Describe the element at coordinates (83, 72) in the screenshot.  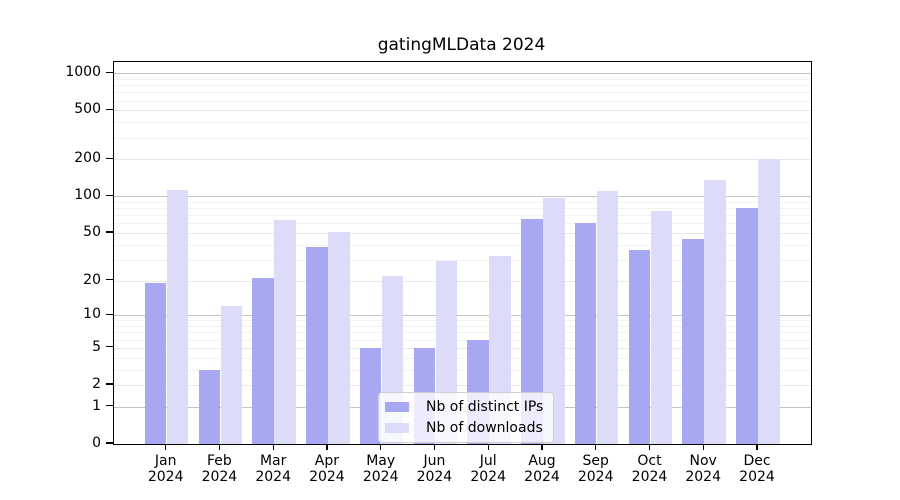
I see `y-tick-label-1000: 1000` at that location.